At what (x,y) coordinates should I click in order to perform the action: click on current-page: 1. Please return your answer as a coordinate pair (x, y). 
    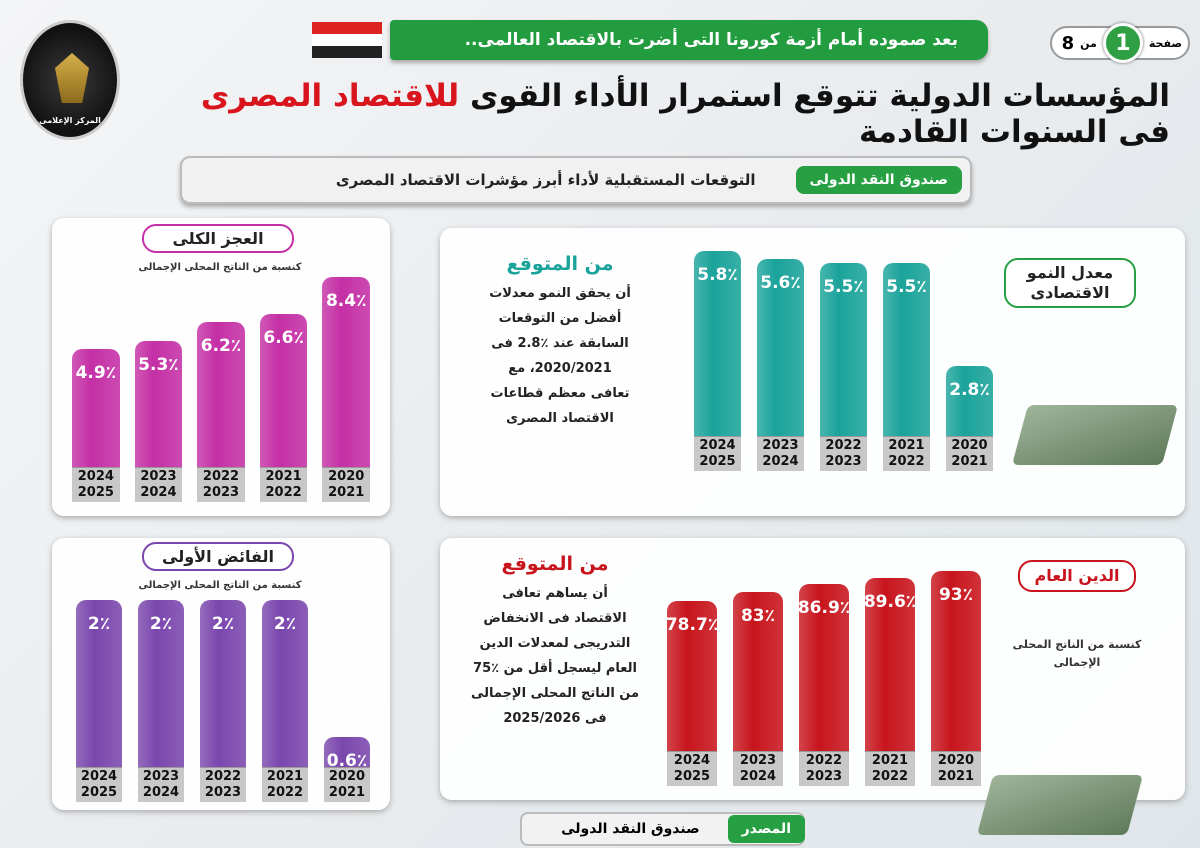
    Looking at the image, I should click on (1122, 43).